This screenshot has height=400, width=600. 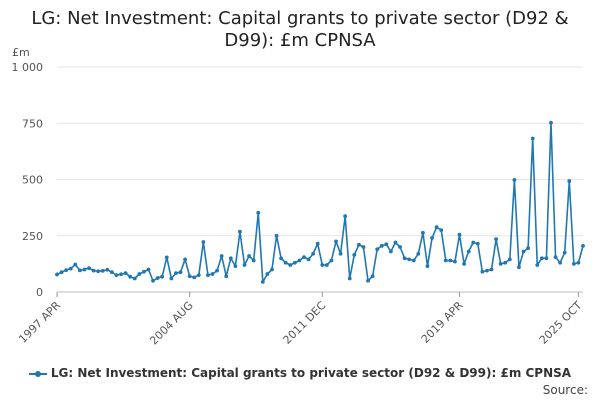 I want to click on x-tick-label: 2011 DEC, so click(x=305, y=323).